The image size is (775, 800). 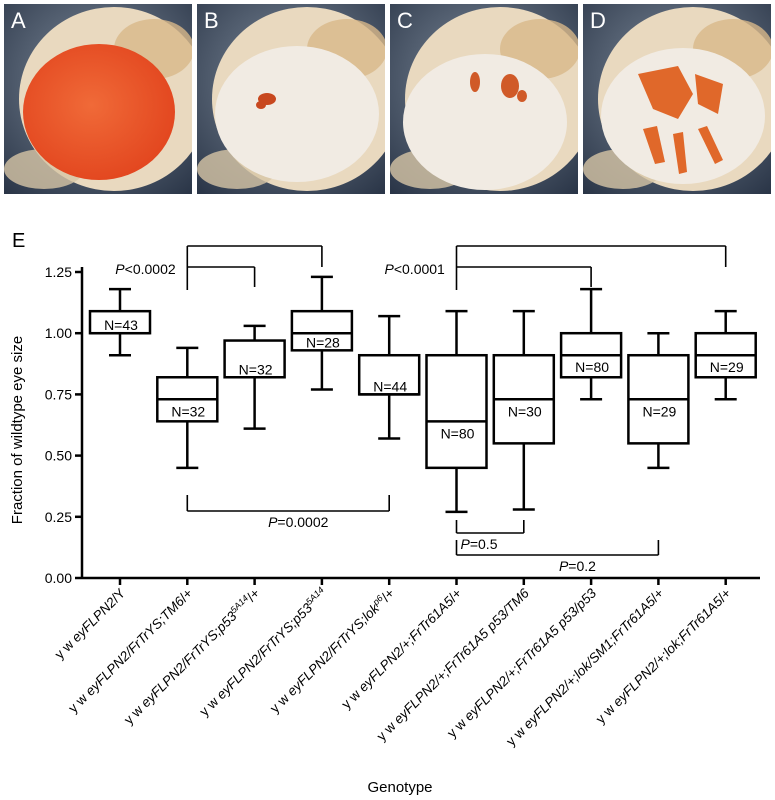 What do you see at coordinates (389, 449) in the screenshot?
I see `box-5: N=44` at bounding box center [389, 449].